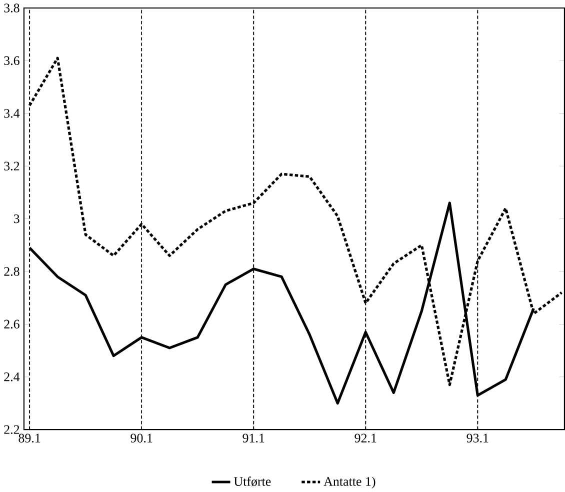 This screenshot has height=492, width=565. I want to click on x-tick-label: 90.1, so click(141, 438).